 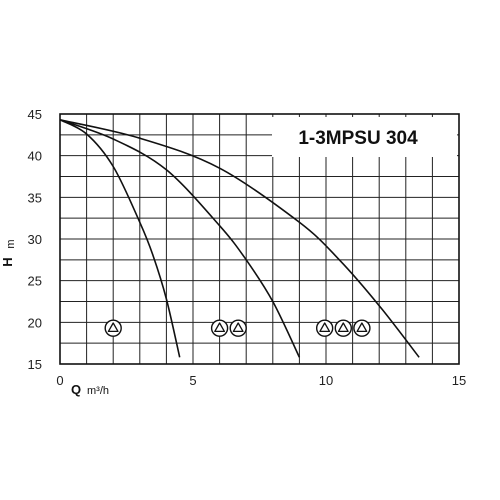 I want to click on pump-count-symbols, so click(x=237, y=328).